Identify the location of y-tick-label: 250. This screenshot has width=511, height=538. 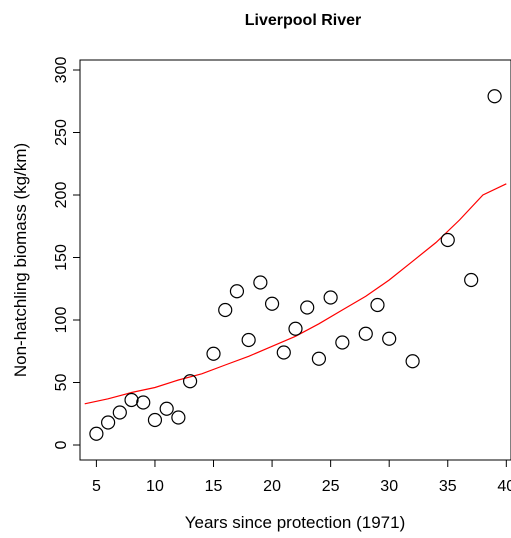
(61, 132).